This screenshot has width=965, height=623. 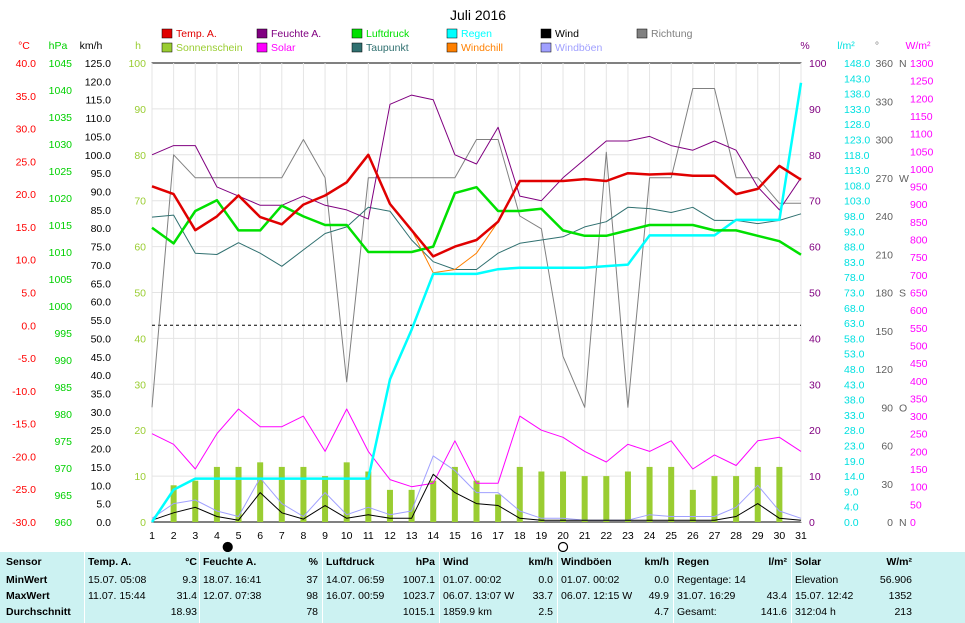 I want to click on avg-value: 1015.1, so click(x=418, y=612).